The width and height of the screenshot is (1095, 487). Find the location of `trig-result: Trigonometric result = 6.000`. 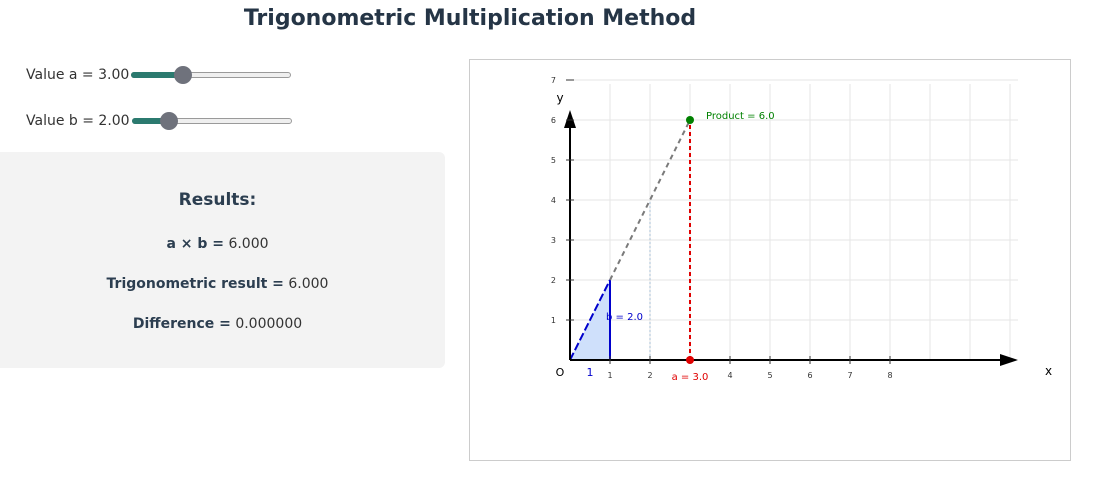

trig-result: Trigonometric result = 6.000 is located at coordinates (222, 284).